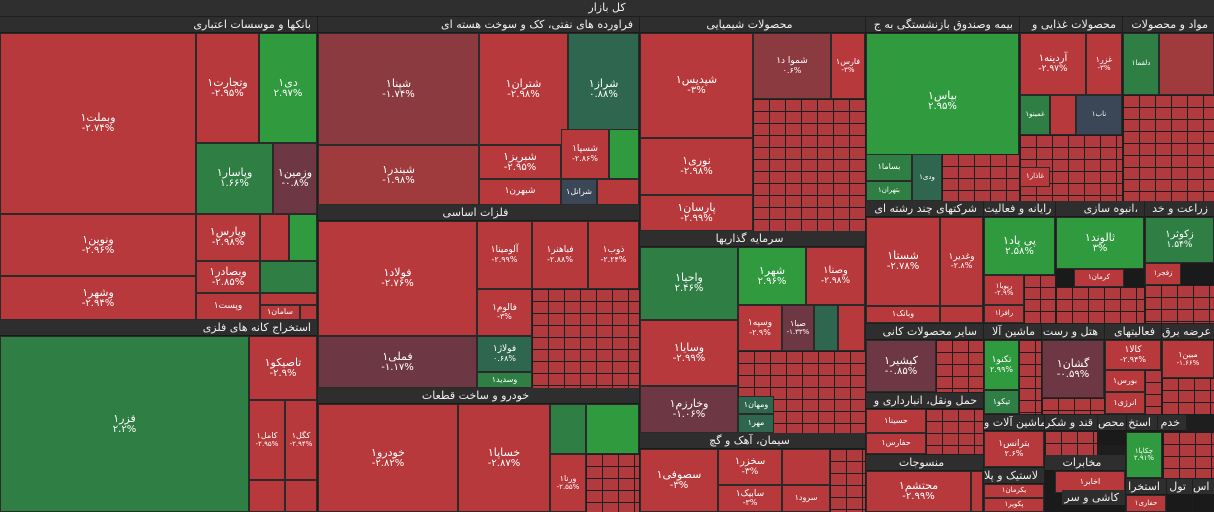 This screenshot has height=512, width=1214. I want to click on tile-fazar: فزر۱ ۲.۲%, so click(124, 424).